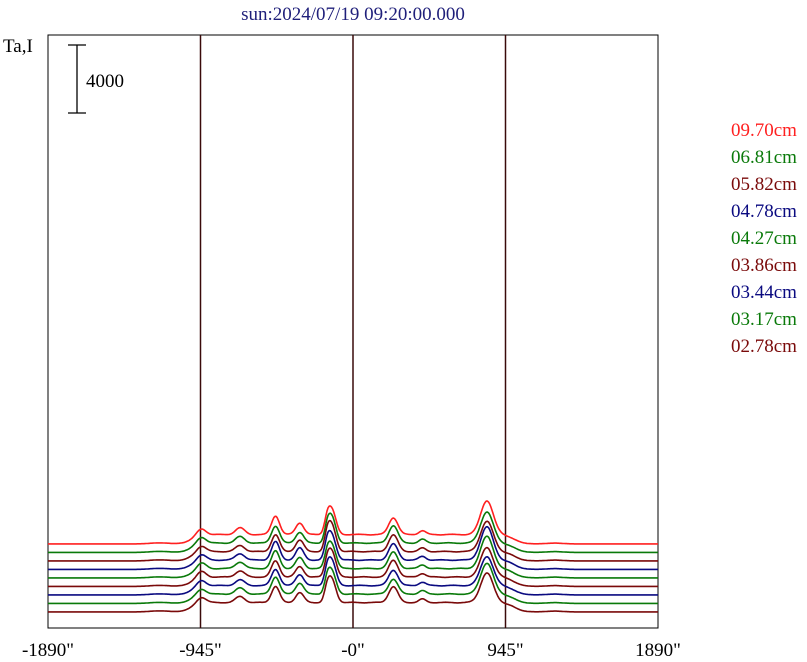 Image resolution: width=807 pixels, height=662 pixels. What do you see at coordinates (505, 650) in the screenshot?
I see `x-tick-label-3: 945"` at bounding box center [505, 650].